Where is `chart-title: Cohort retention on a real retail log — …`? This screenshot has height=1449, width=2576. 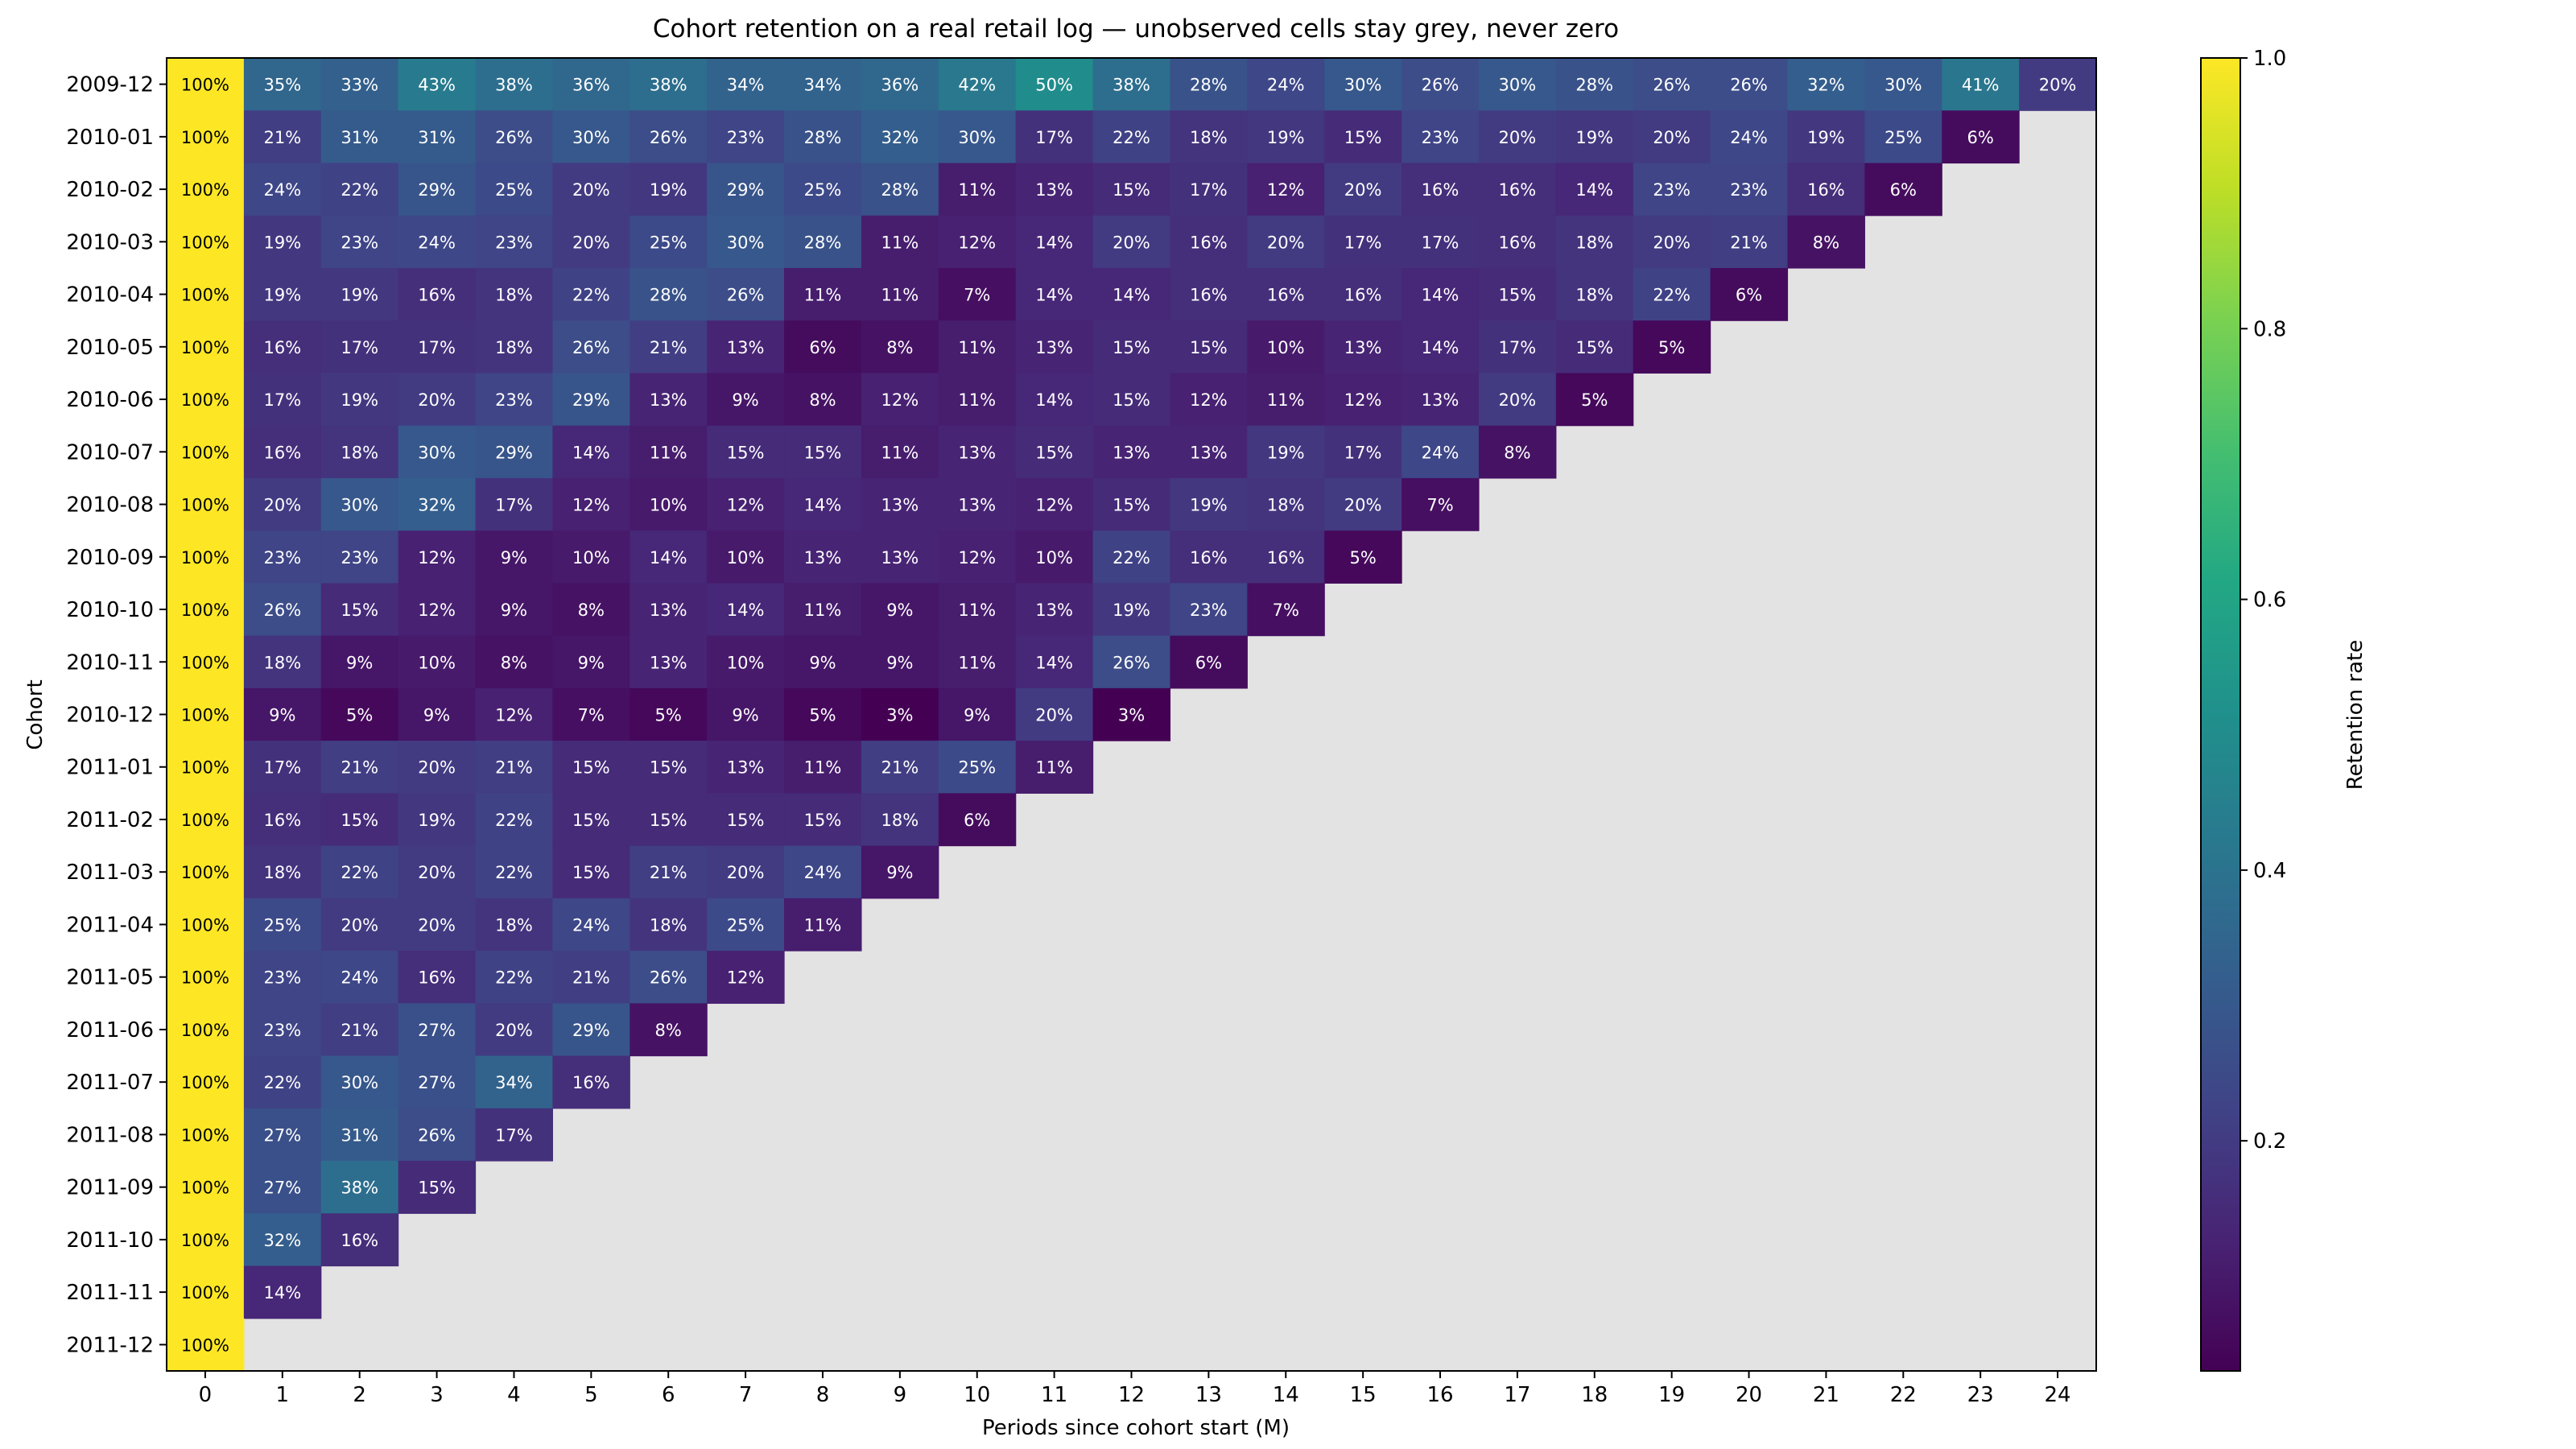 chart-title: Cohort retention on a real retail log — … is located at coordinates (1136, 28).